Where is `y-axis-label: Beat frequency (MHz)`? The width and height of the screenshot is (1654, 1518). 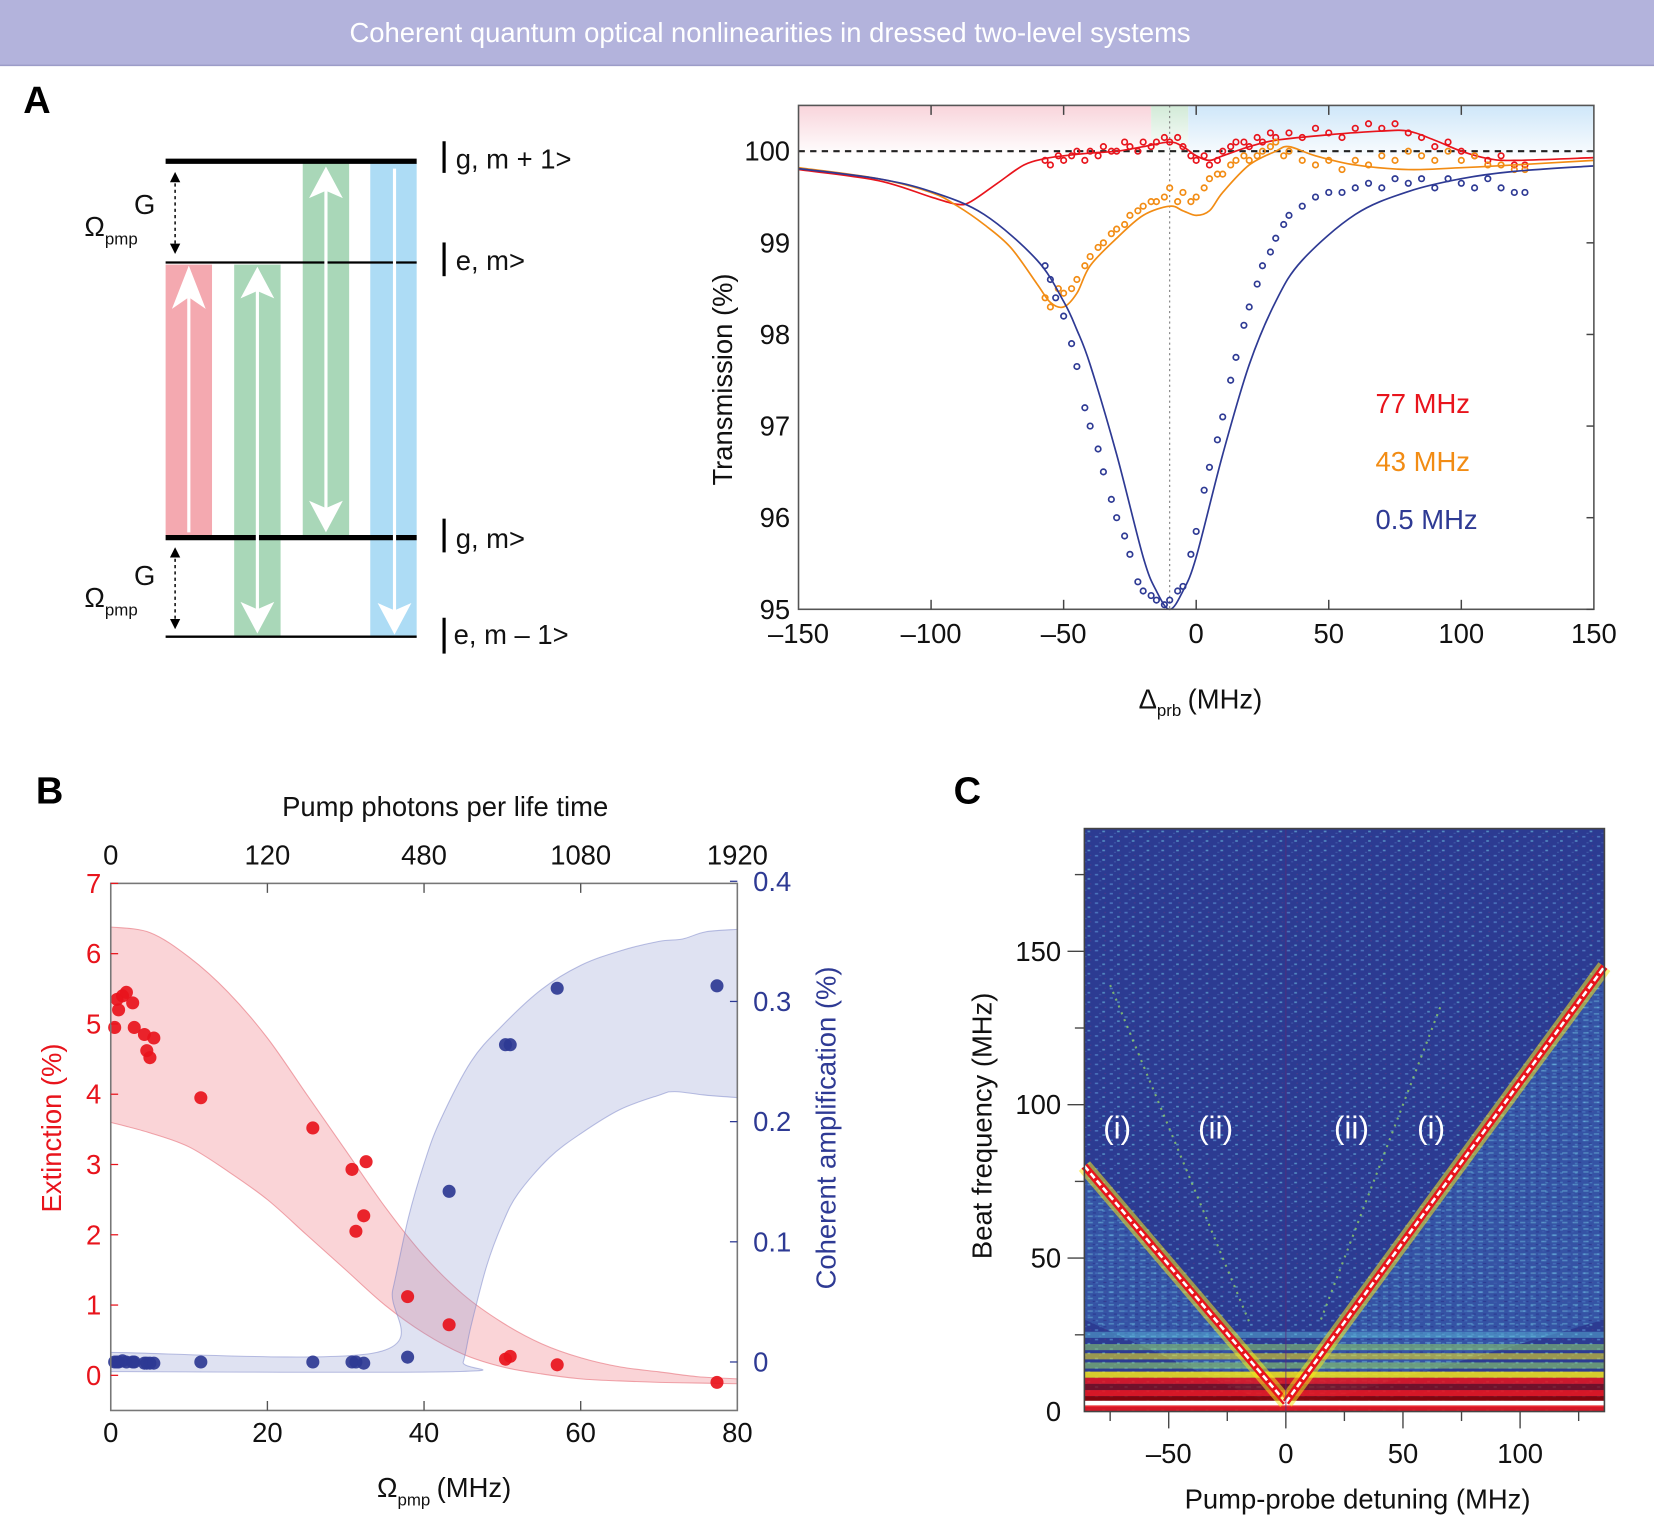 y-axis-label: Beat frequency (MHz) is located at coordinates (982, 1126).